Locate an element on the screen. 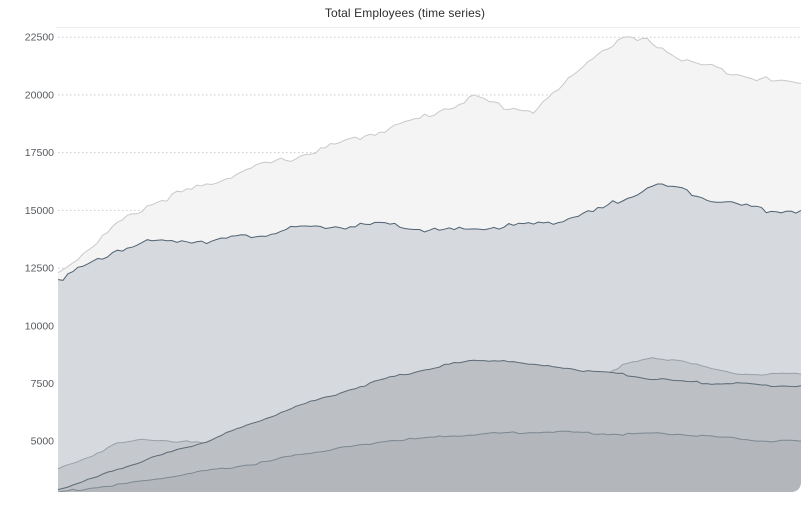  y-tick-label: 20000 is located at coordinates (39, 95).